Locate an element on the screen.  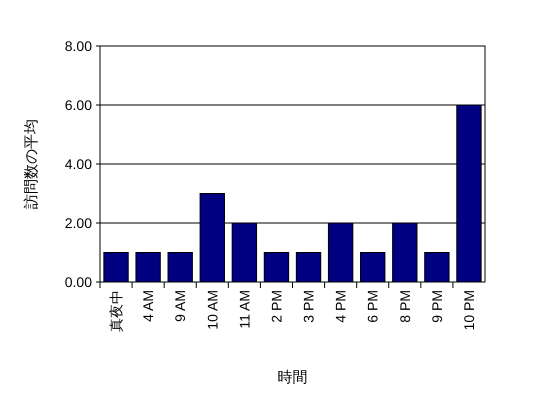
x-tick-label: 3 PM is located at coordinates (308, 306).